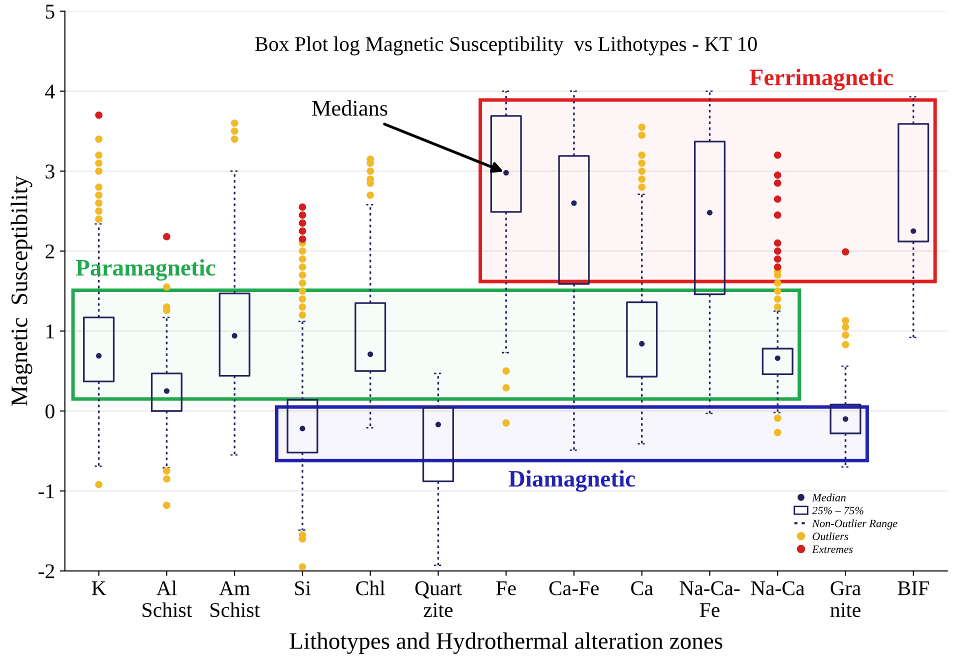 The width and height of the screenshot is (954, 660). I want to click on legend-label: Outliers, so click(830, 536).